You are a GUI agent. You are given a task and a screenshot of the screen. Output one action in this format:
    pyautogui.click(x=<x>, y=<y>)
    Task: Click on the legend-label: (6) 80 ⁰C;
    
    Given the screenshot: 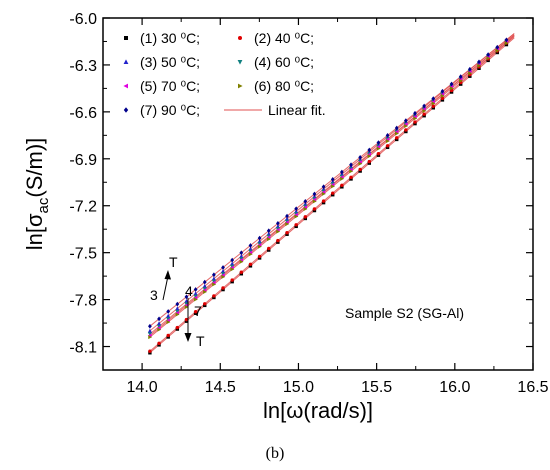 What is the action you would take?
    pyautogui.click(x=284, y=86)
    